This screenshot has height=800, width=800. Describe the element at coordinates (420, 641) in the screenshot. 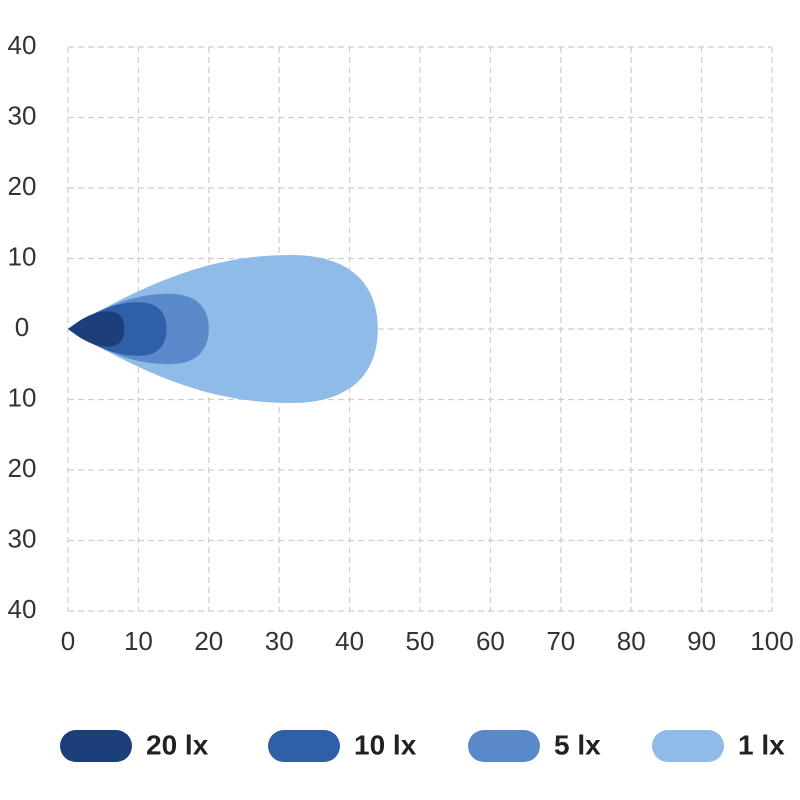

I see `x-tick-label: 50` at that location.